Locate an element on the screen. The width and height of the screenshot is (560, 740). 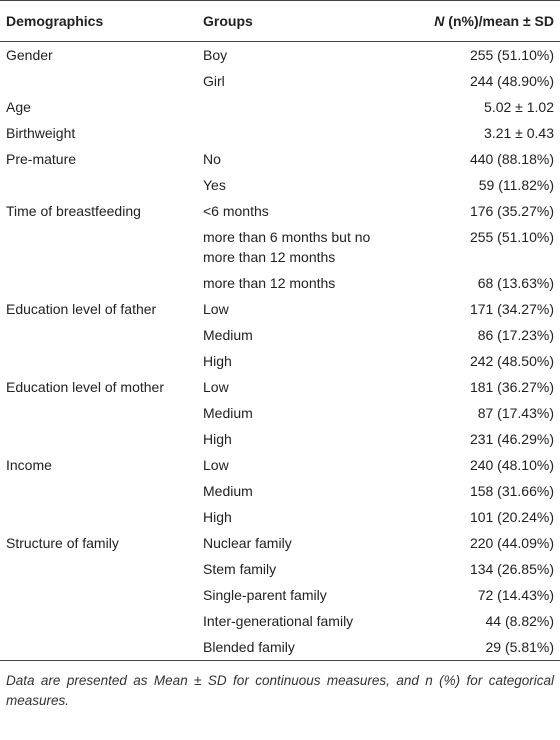
table-cell: 440 (88.18%) is located at coordinates (511, 159).